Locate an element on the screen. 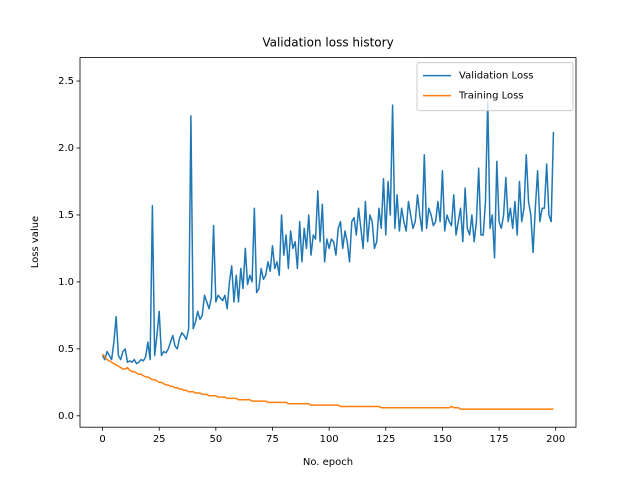 The image size is (640, 480). y-tick-label: 1.0 is located at coordinates (66, 282).